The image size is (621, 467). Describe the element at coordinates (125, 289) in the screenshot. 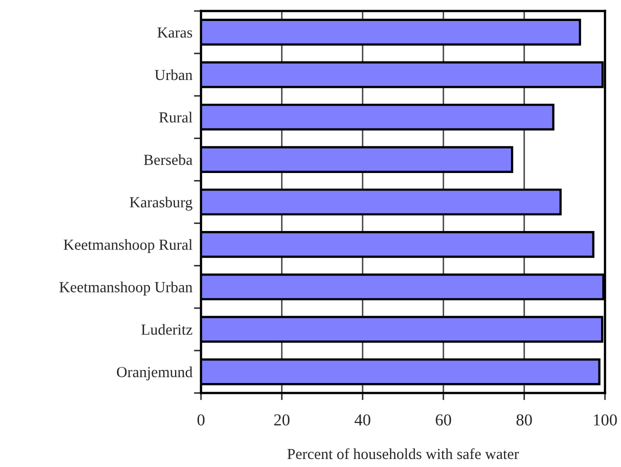

I see `y-tick-label: Keetmanshoop Urban` at that location.